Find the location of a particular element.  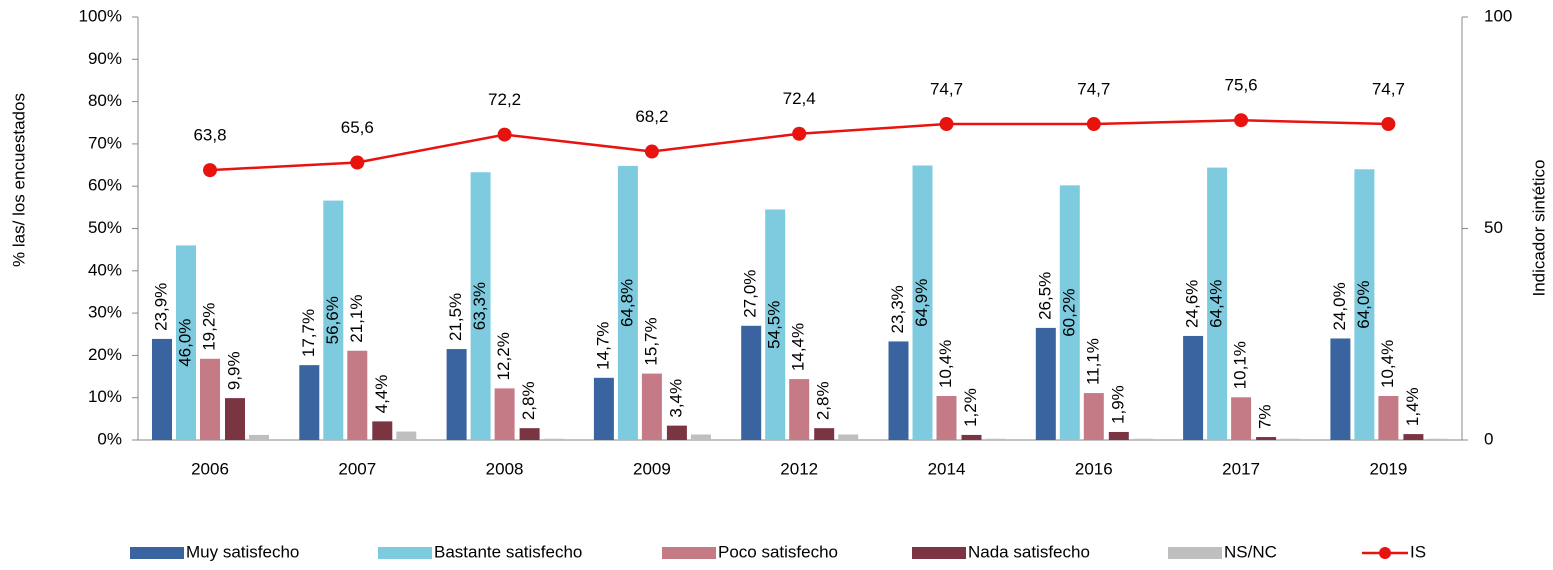

y-tick-label: 70% is located at coordinates (105, 142).